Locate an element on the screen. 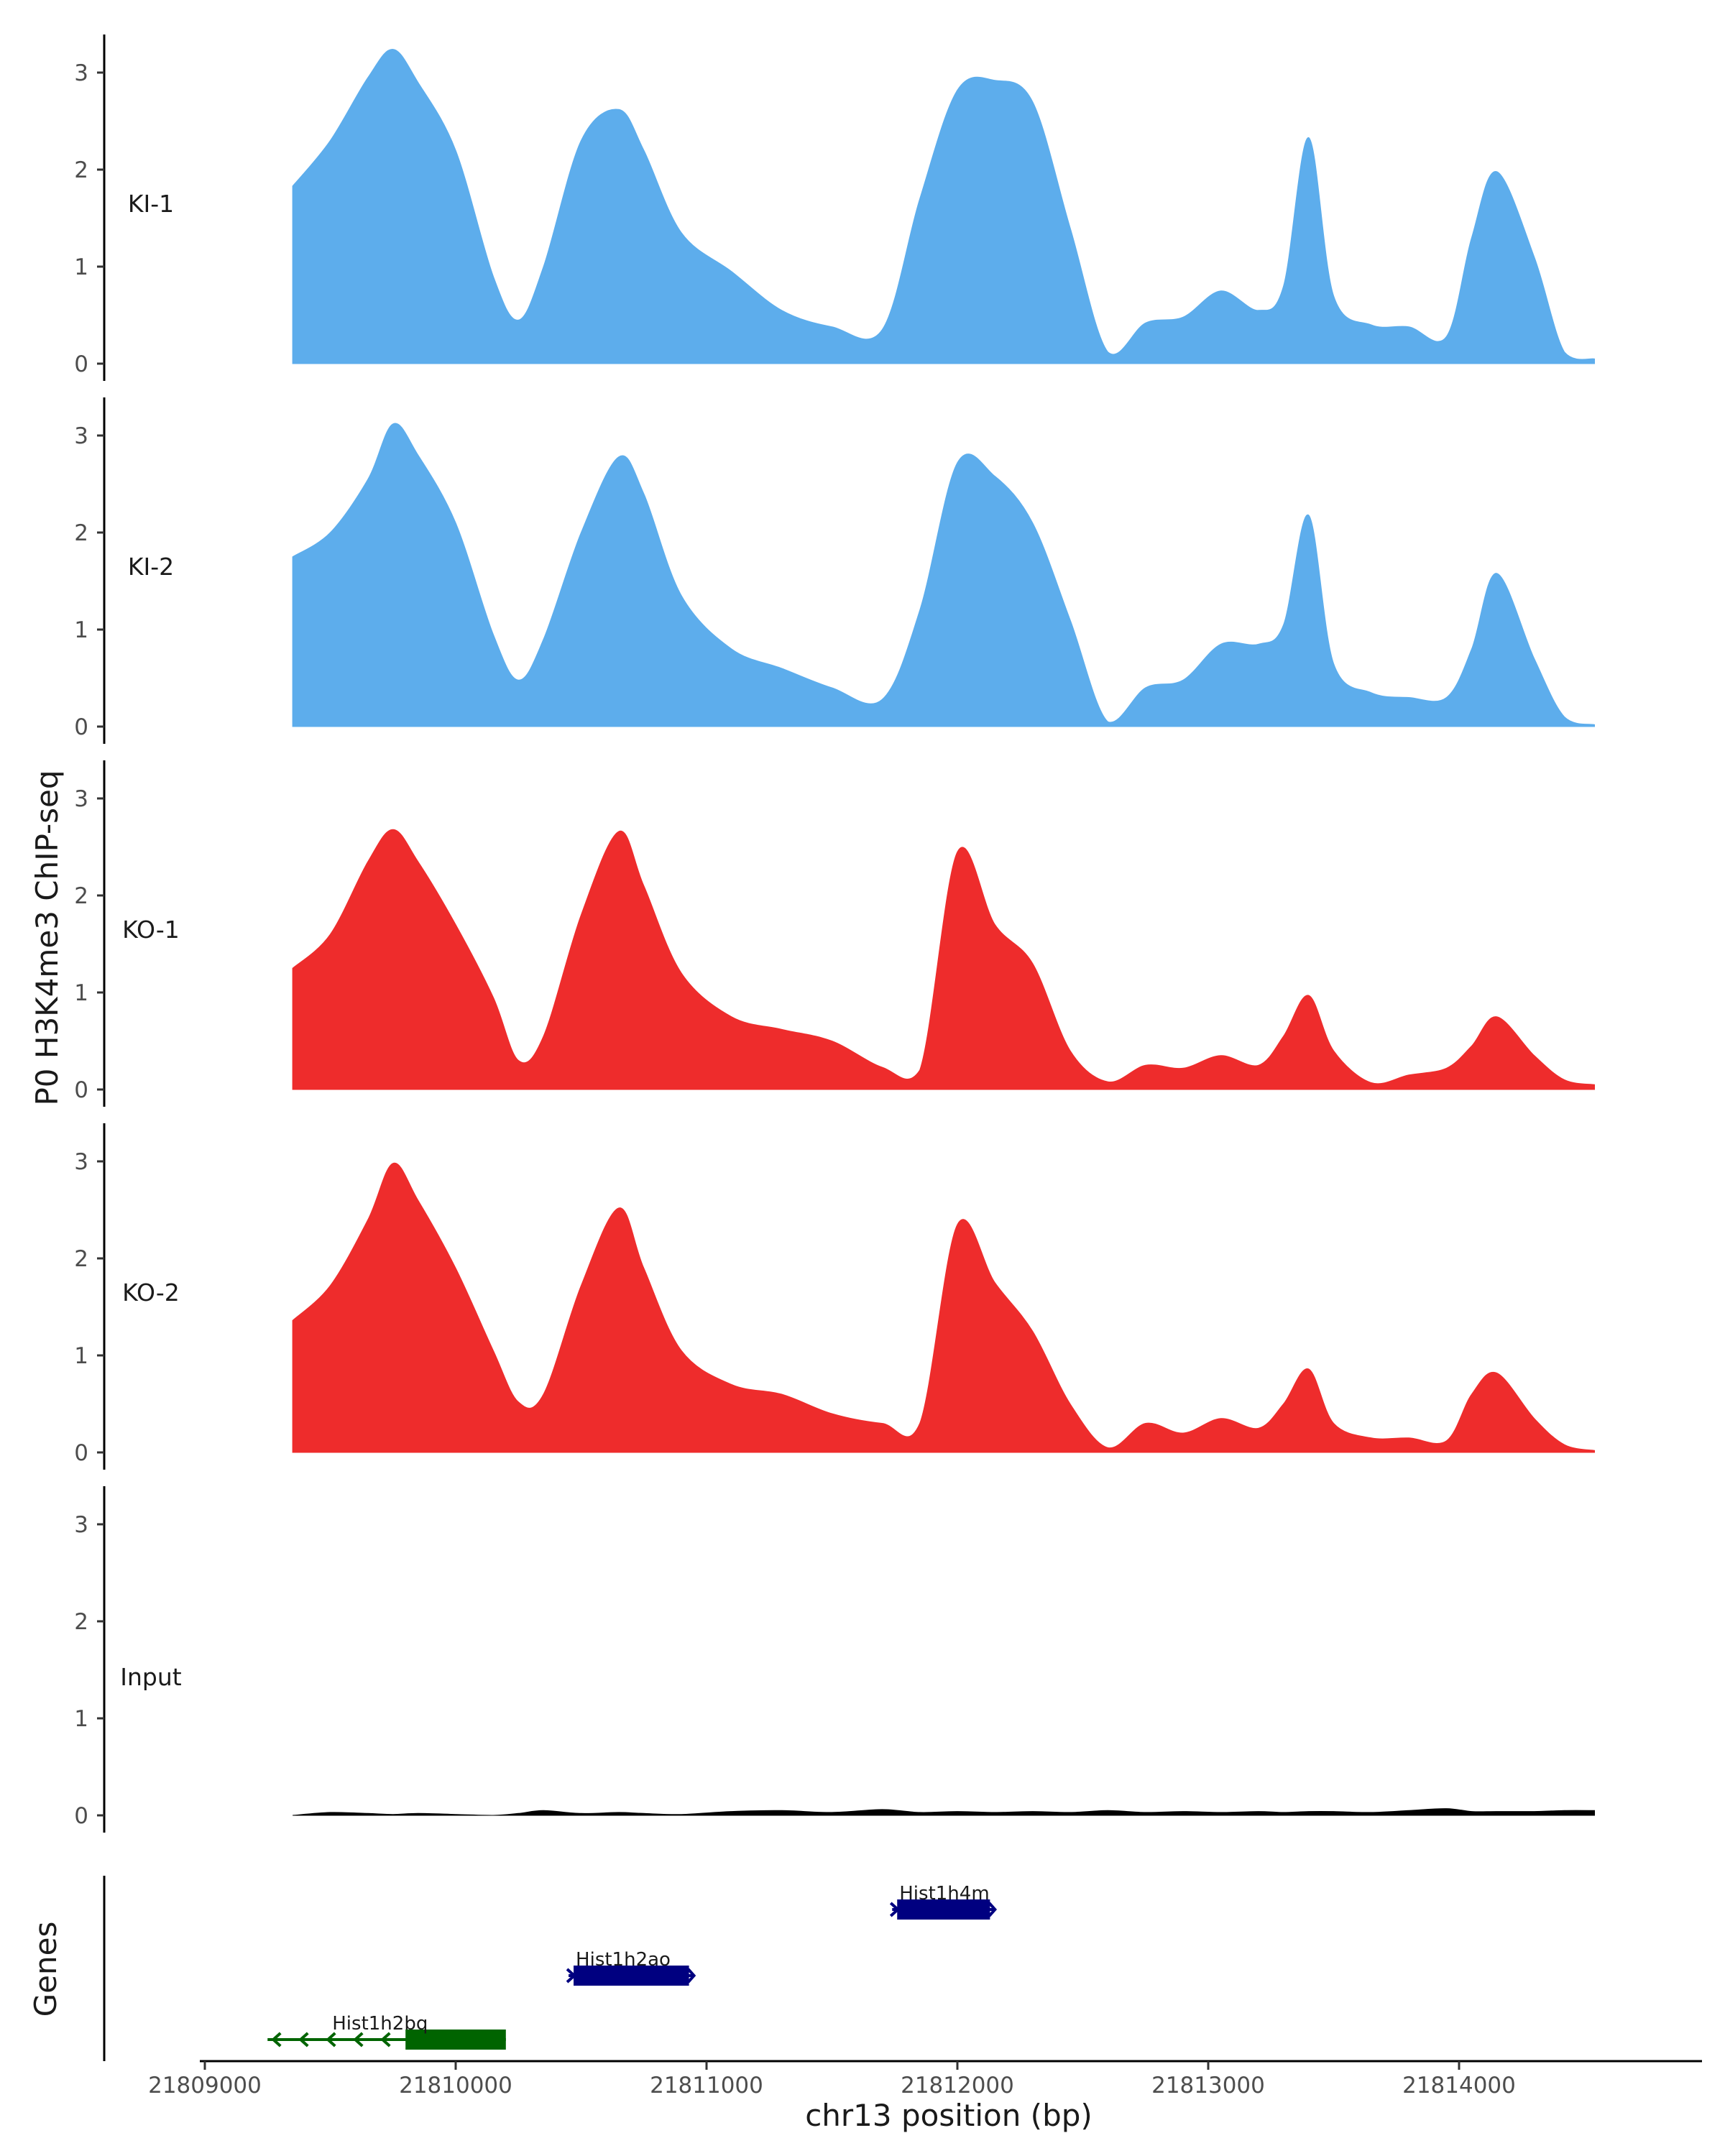 This screenshot has width=1725, height=2156. x-tick-label: 21813000 is located at coordinates (1208, 2086).